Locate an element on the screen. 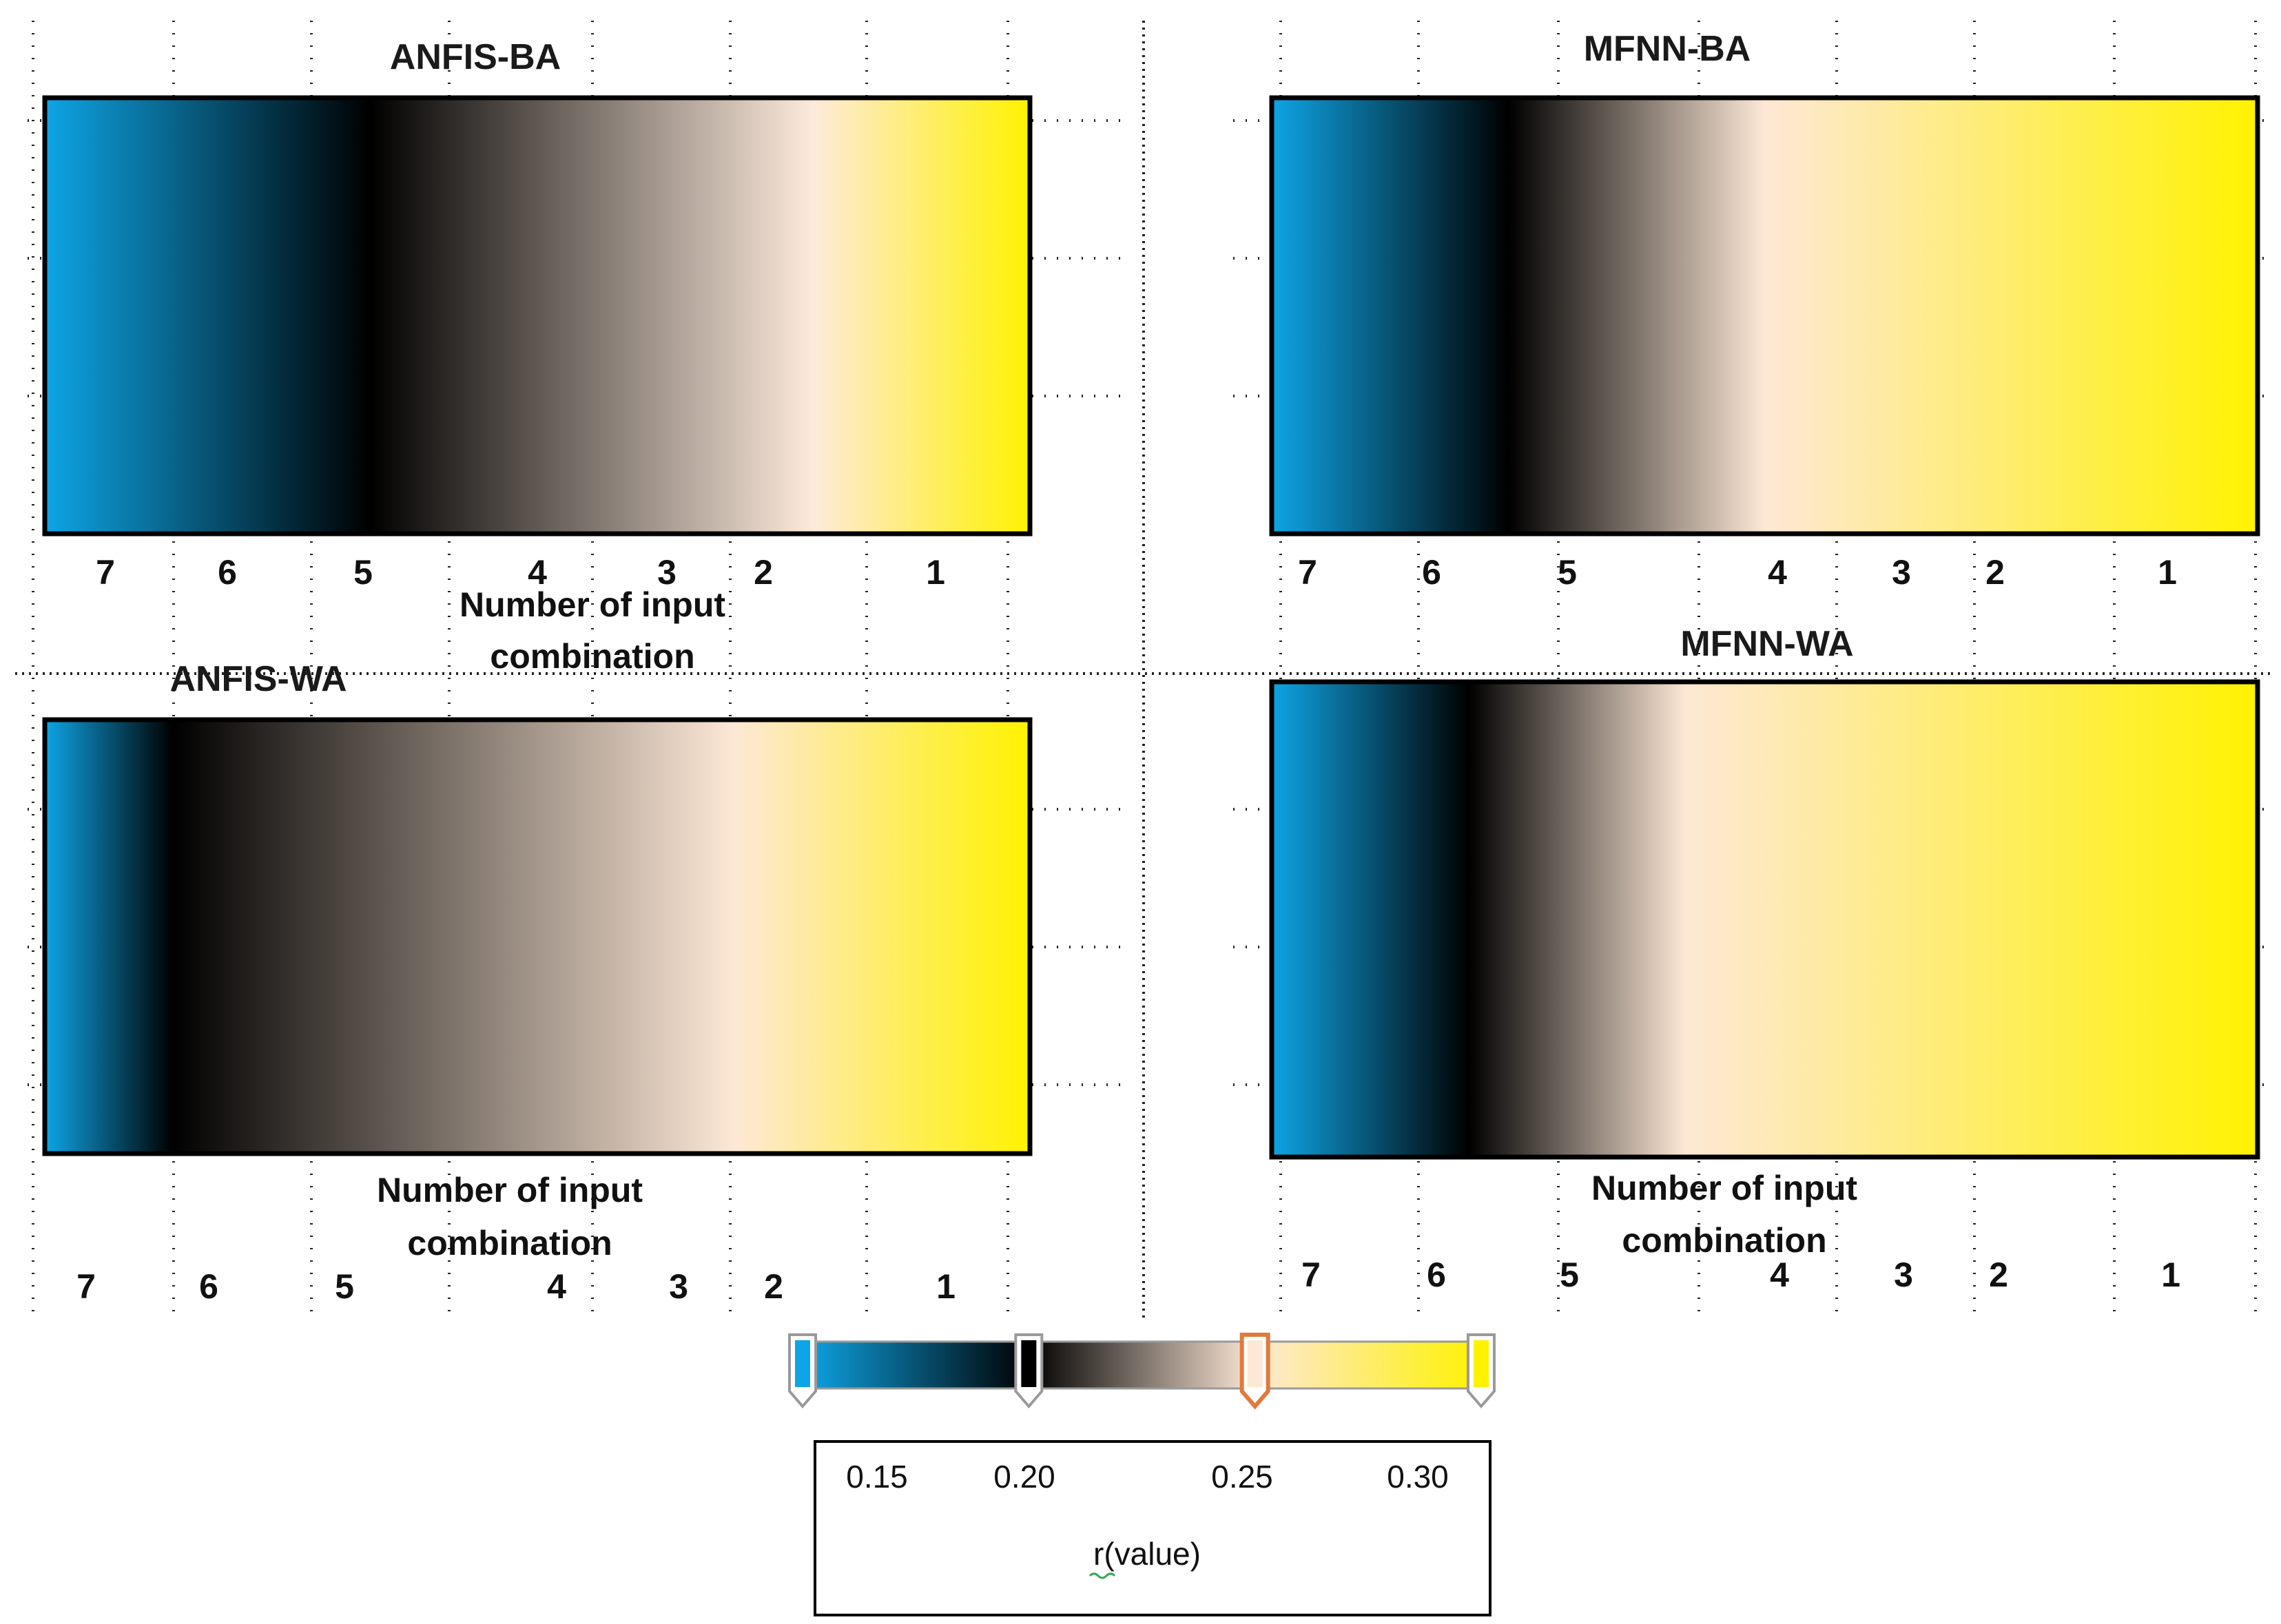  panel-title: MFNN-WA is located at coordinates (1766, 644).